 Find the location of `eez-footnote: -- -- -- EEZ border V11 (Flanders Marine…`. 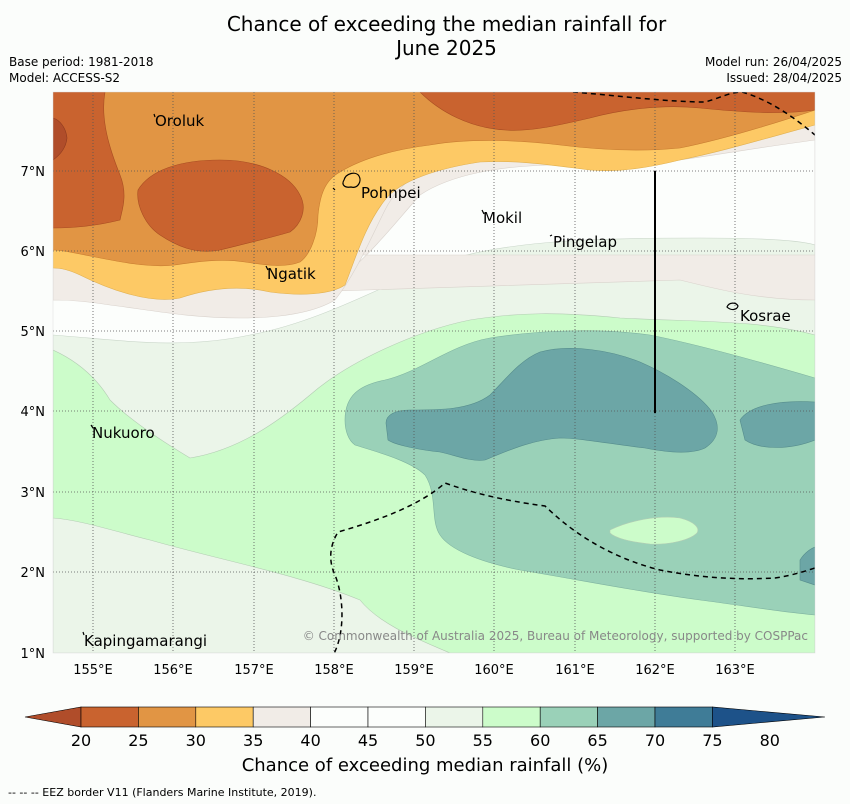

eez-footnote: -- -- -- EEZ border V11 (Flanders Marine… is located at coordinates (162, 792).